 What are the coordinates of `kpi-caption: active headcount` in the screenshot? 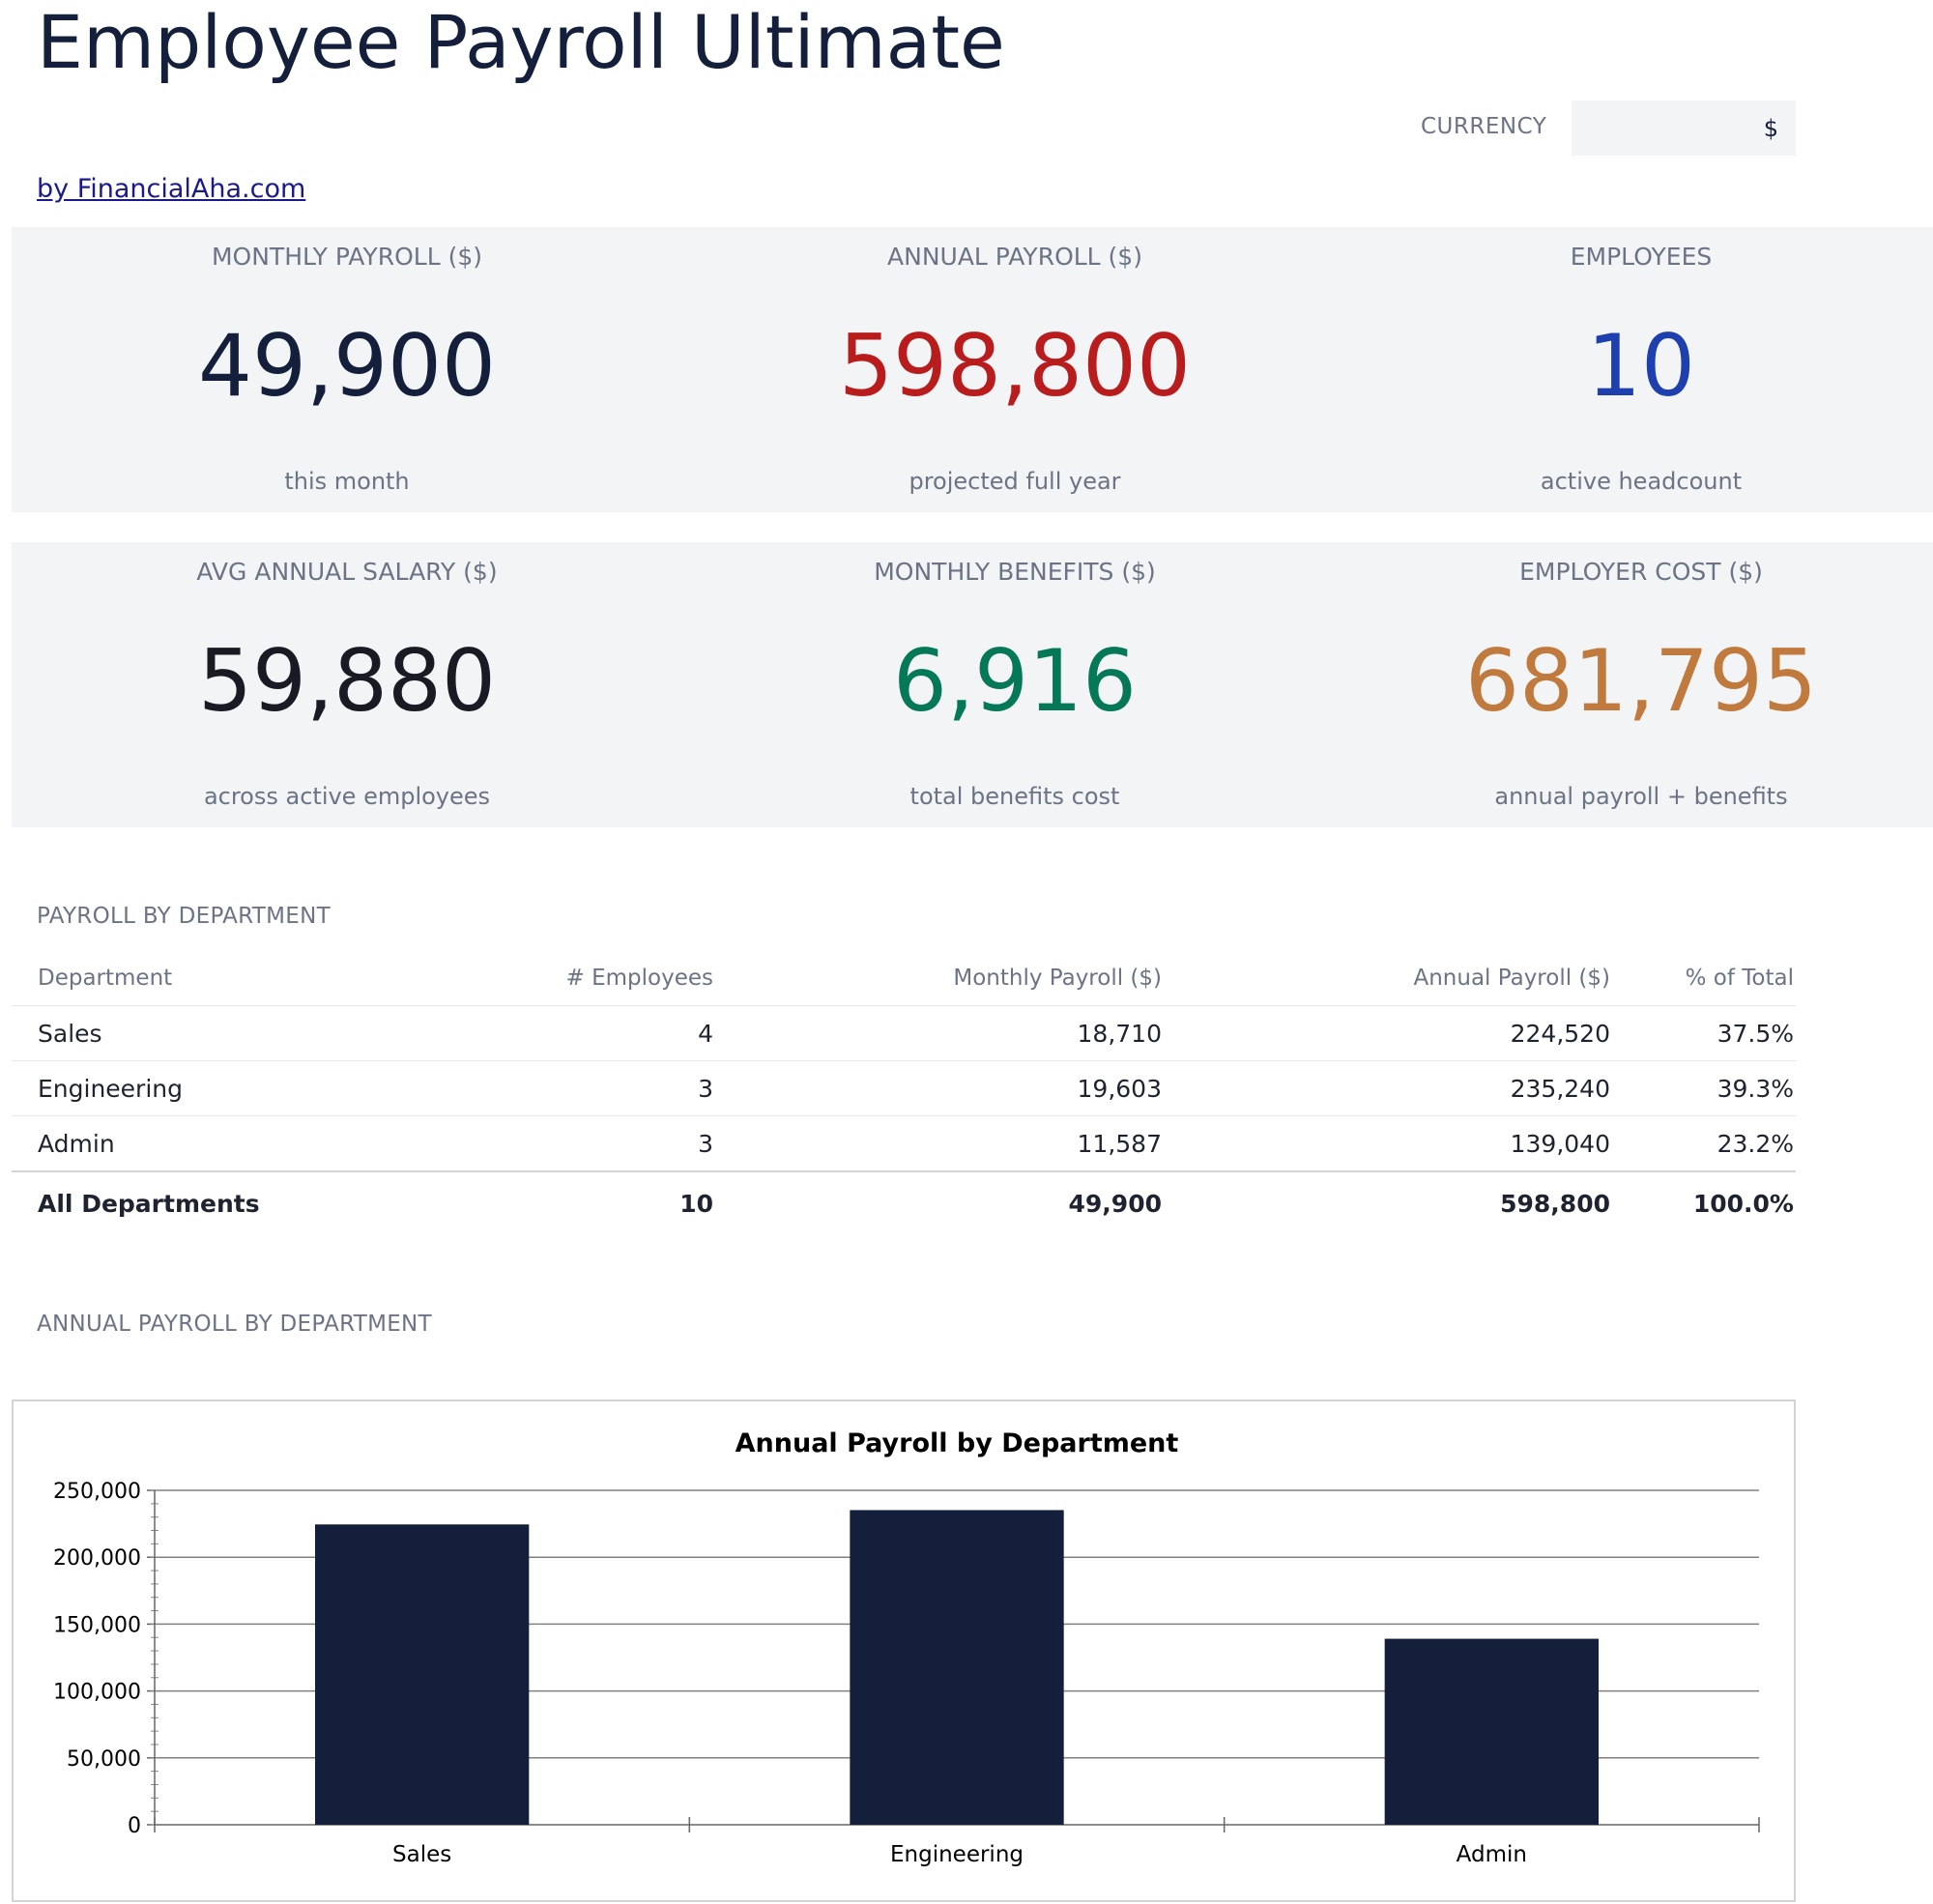 It's located at (1641, 482).